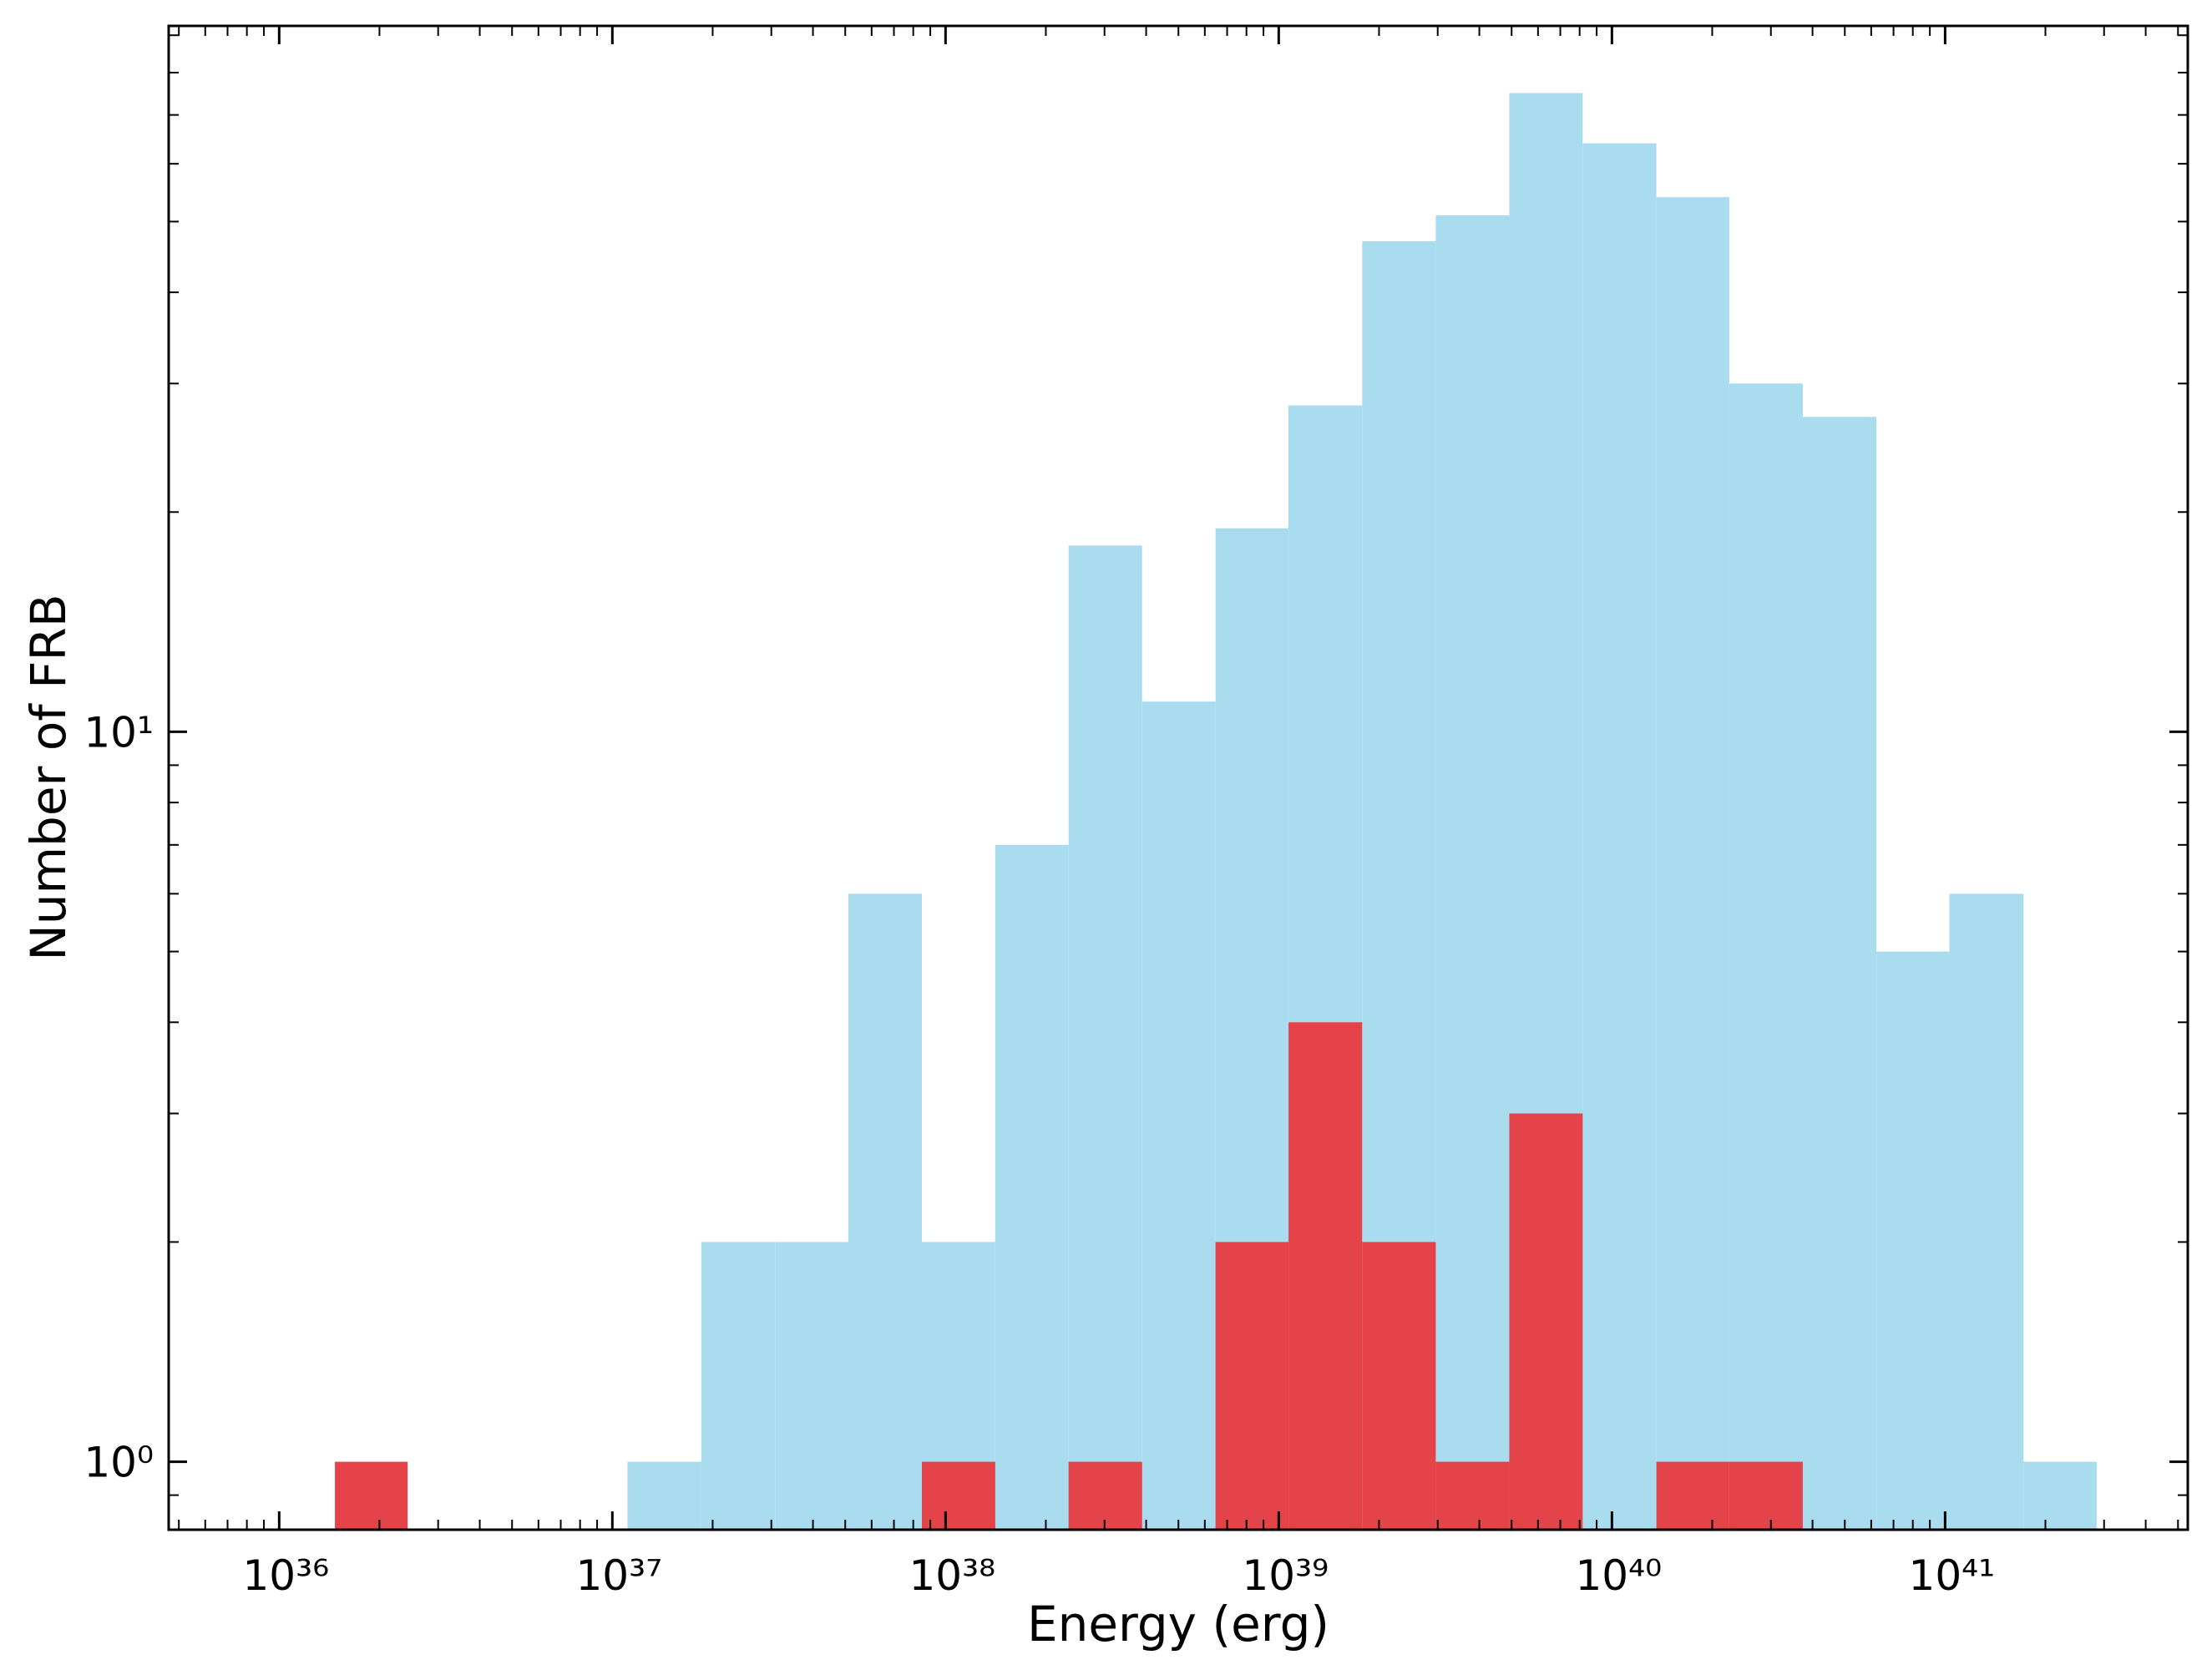  I want to click on x-tick-label: 10⁴¹, so click(1952, 1575).